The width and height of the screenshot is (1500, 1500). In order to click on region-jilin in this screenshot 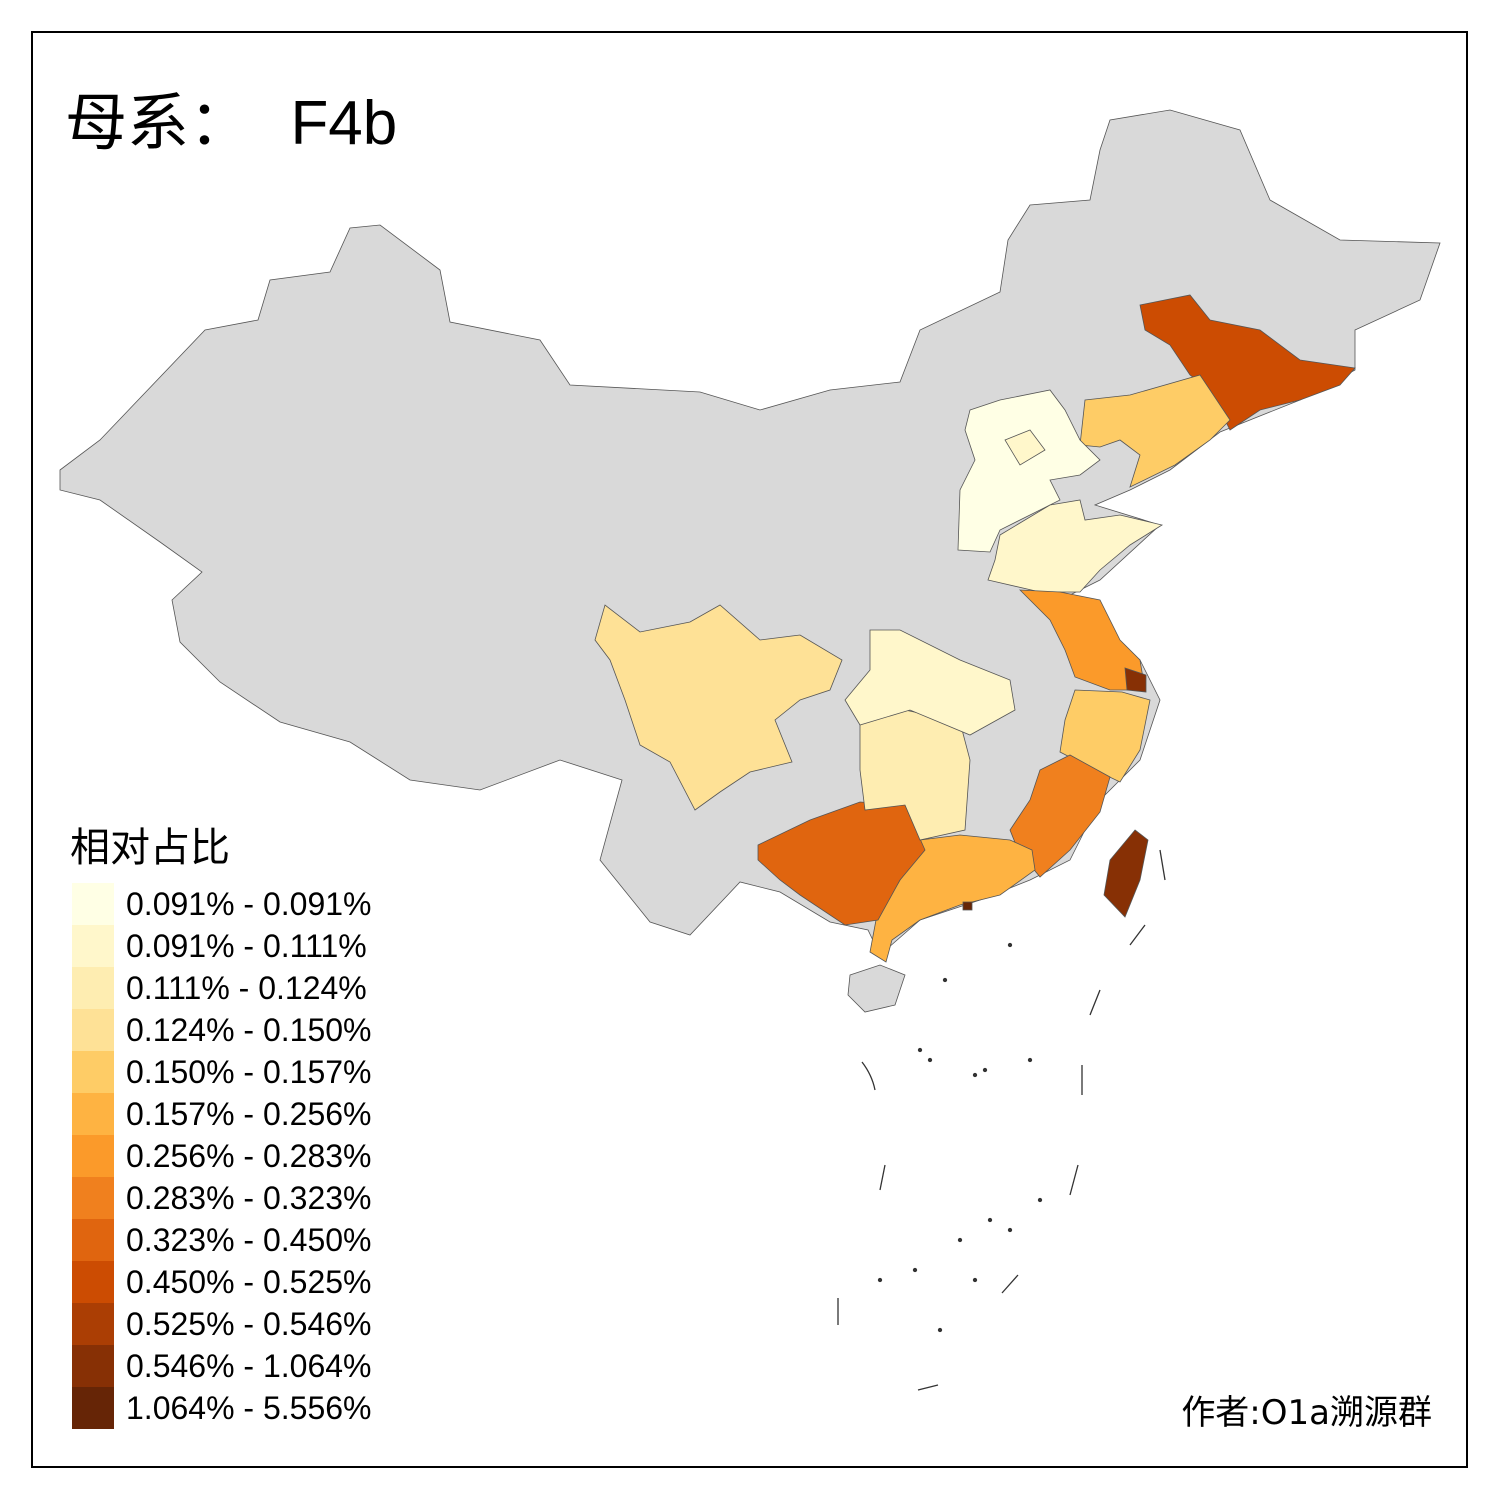, I will do `click(1247, 362)`.